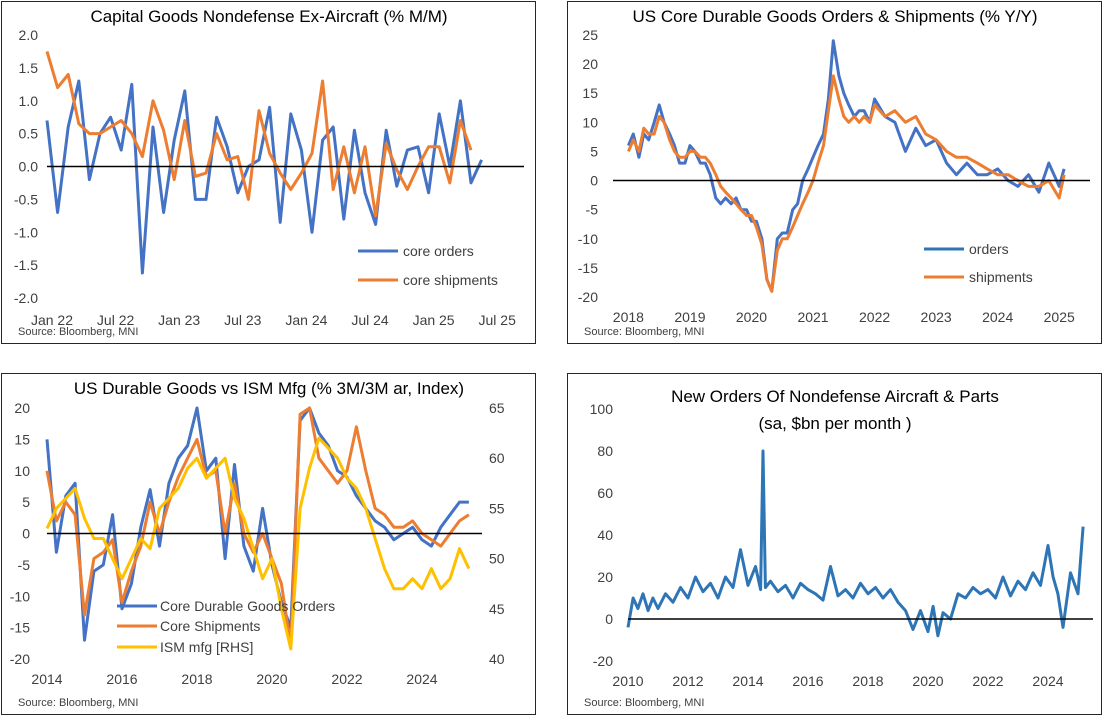 Image resolution: width=1103 pixels, height=716 pixels. I want to click on y-tick-label: 60, so click(605, 493).